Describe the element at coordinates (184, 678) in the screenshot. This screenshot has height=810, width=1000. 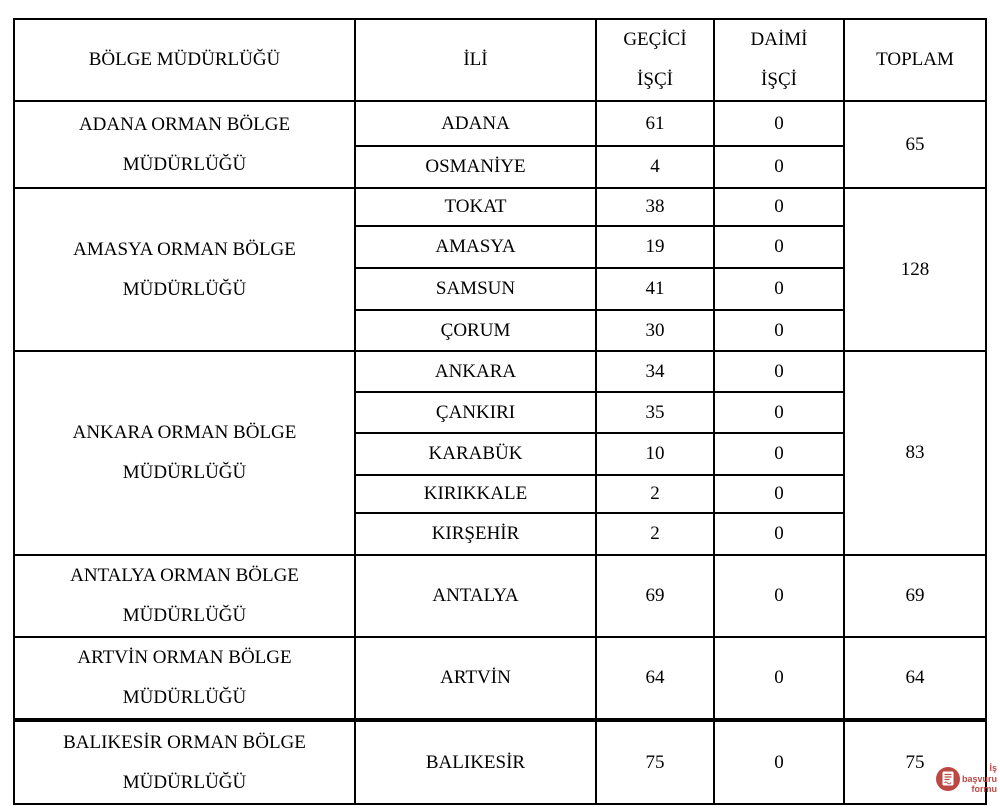
I see `region-cell: ARTVİN ORMAN BÖLGE MÜDÜRLÜĞÜ` at that location.